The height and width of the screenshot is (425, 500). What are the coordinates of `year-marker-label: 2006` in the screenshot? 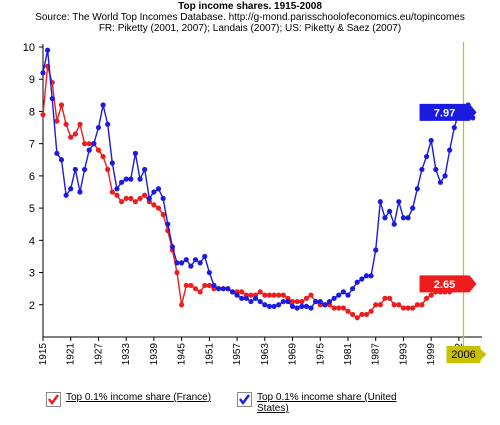 It's located at (463, 355).